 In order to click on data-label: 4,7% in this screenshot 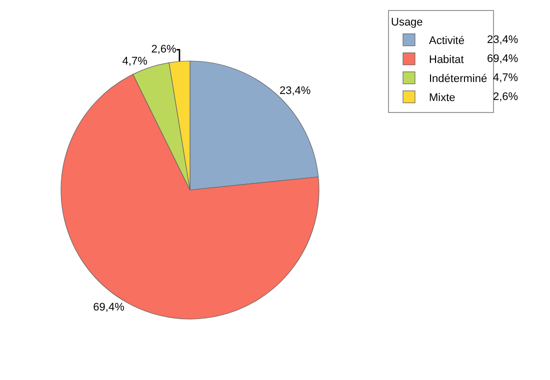, I will do `click(135, 62)`.